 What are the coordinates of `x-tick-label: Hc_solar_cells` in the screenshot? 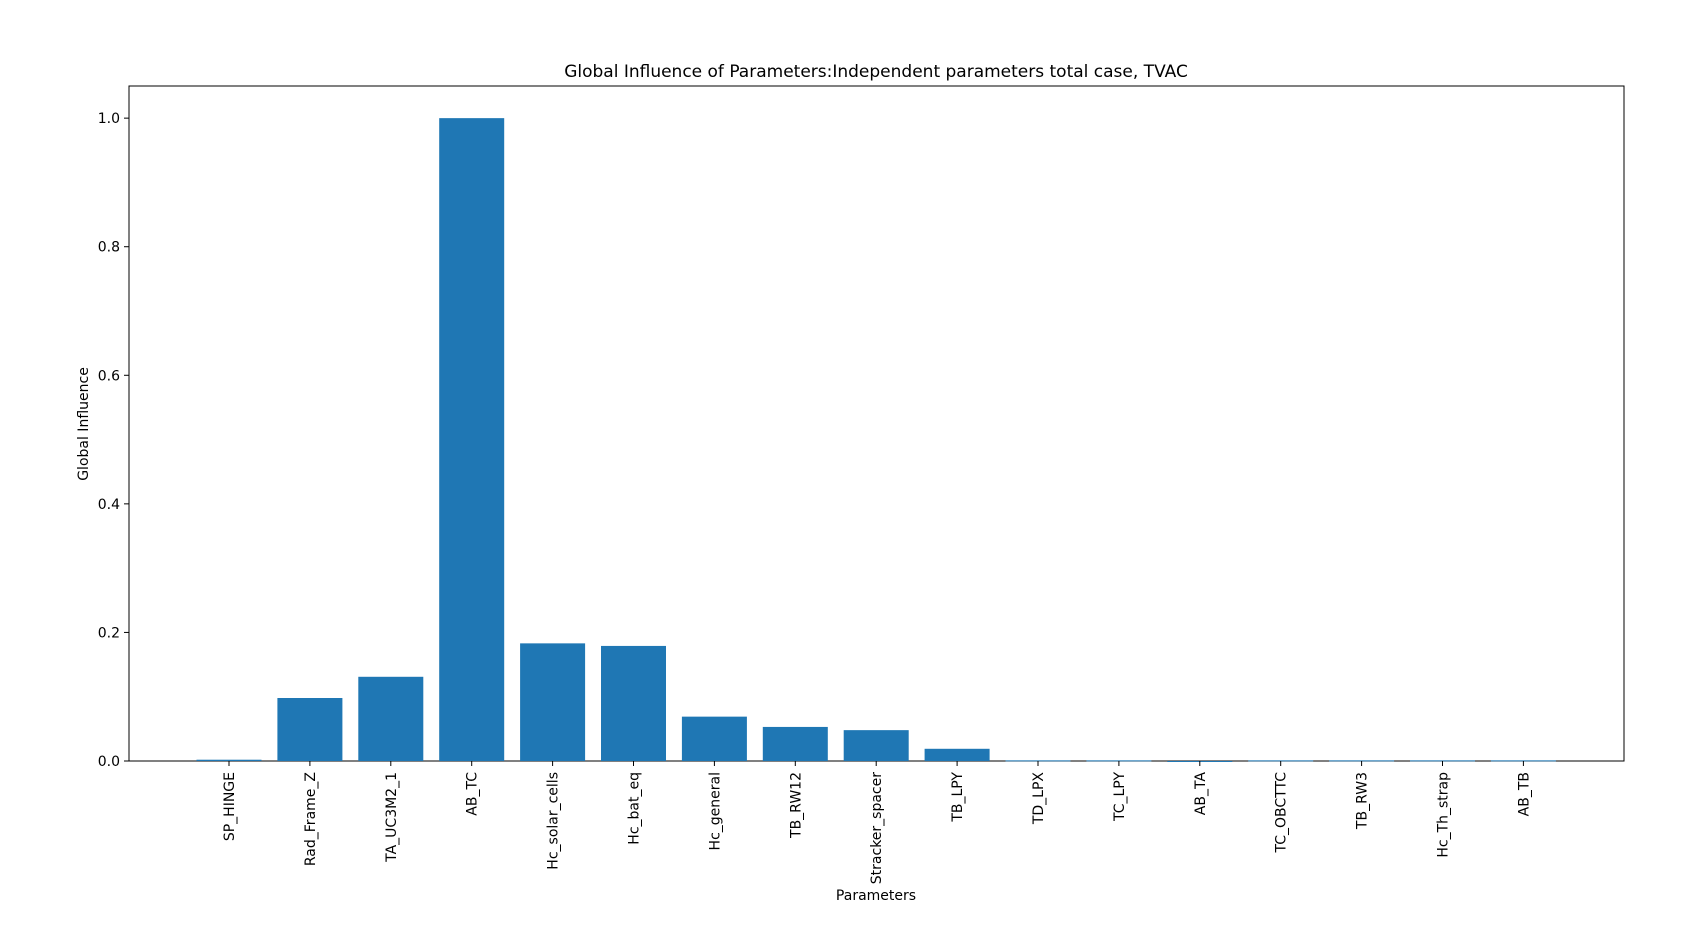 It's located at (554, 821).